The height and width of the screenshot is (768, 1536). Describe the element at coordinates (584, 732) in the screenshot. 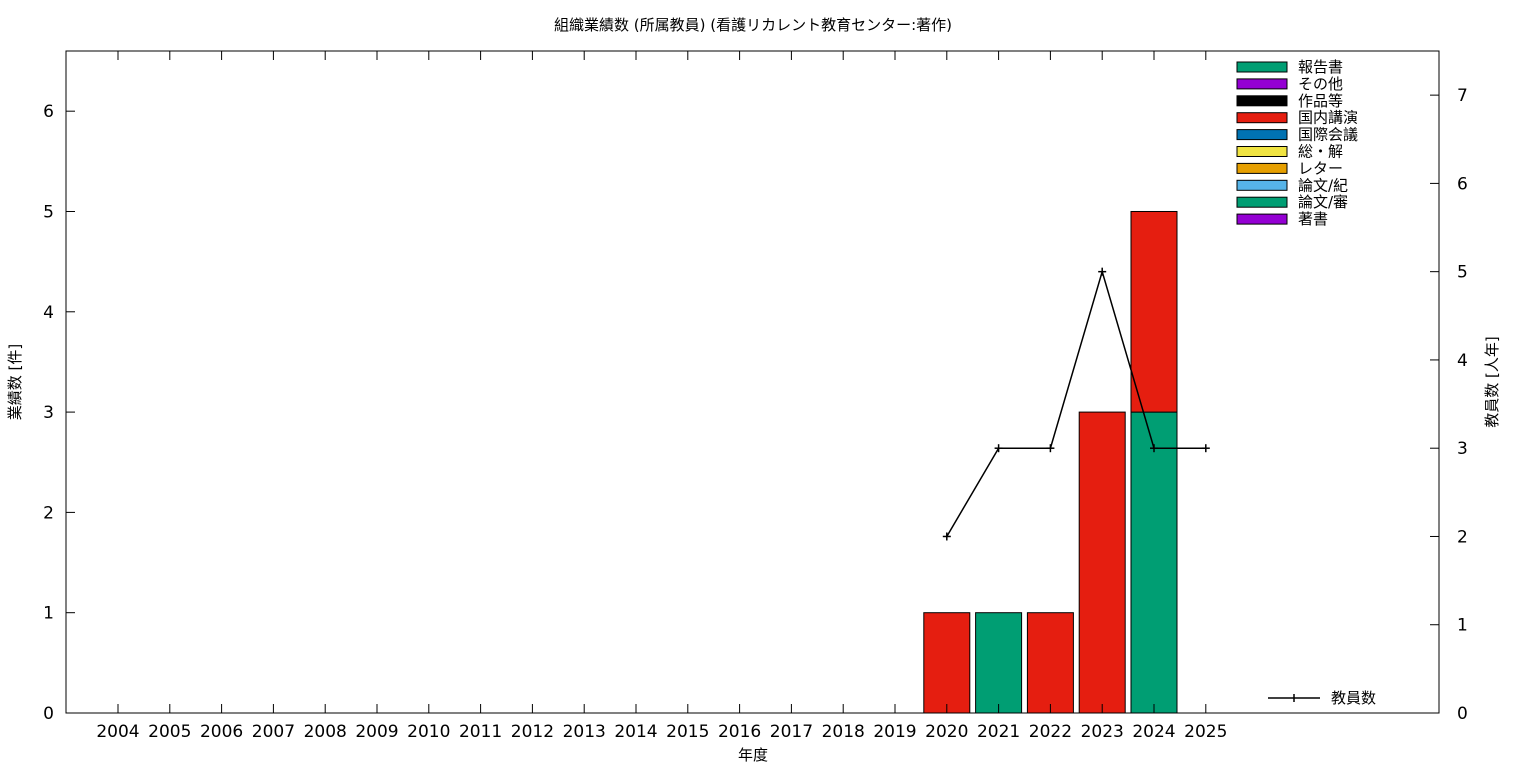

I see `x-tick-label: 2013` at that location.